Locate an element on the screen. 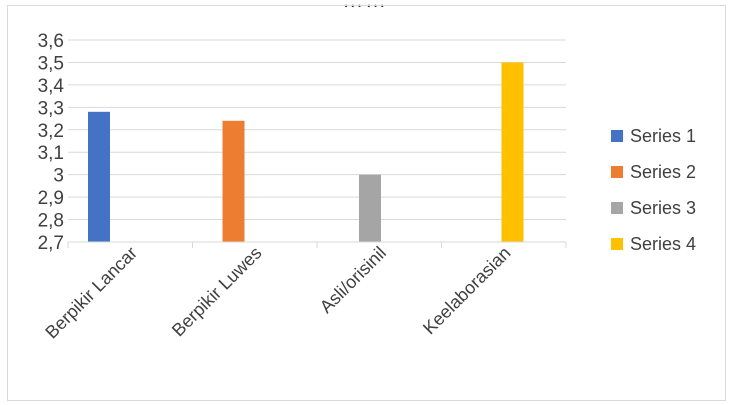 This screenshot has width=729, height=405. legend-label: Series 4 is located at coordinates (663, 244).